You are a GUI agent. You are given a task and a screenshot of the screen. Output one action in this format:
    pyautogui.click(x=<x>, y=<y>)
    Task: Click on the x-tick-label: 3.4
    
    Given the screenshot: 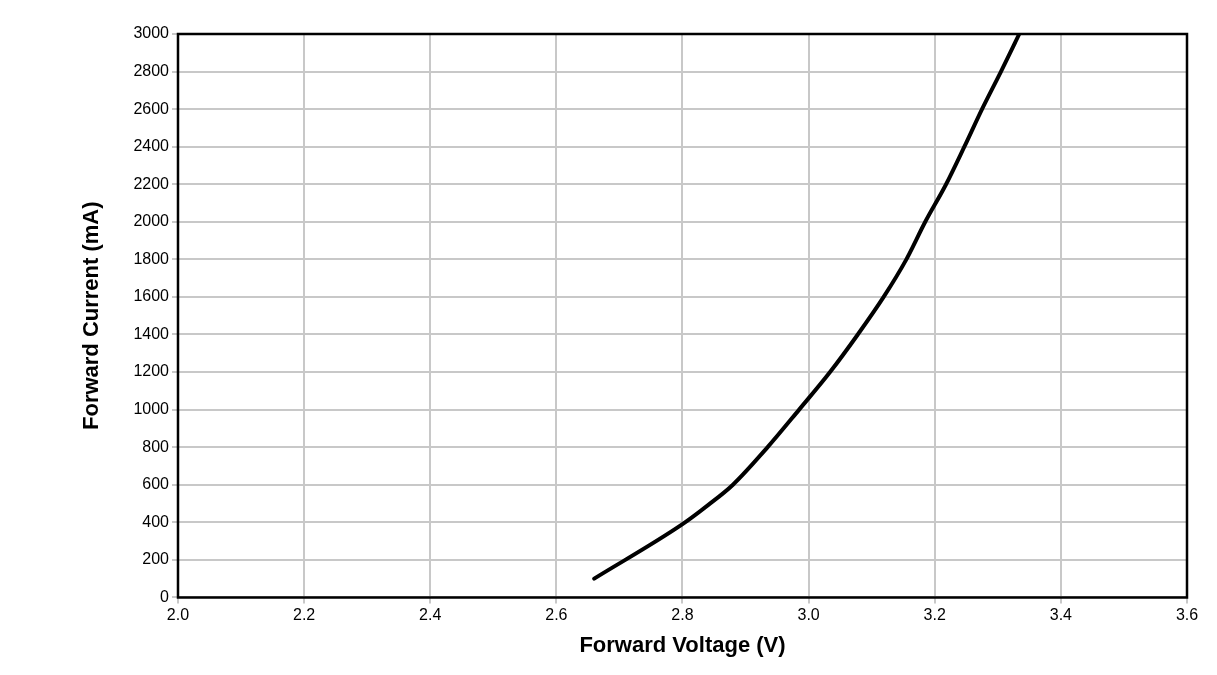 What is the action you would take?
    pyautogui.click(x=1061, y=615)
    